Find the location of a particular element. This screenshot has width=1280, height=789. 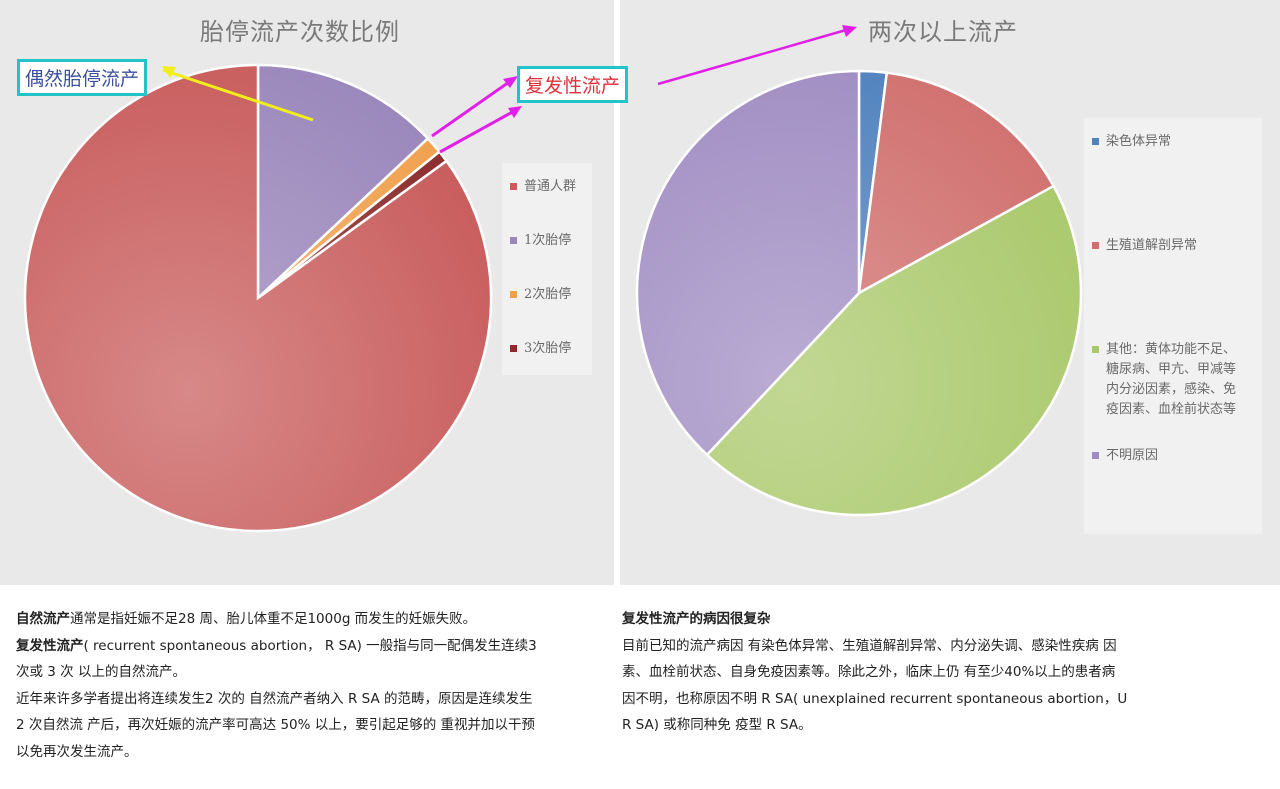

term-recurrent-abortion: 复发性流产 is located at coordinates (50, 645).